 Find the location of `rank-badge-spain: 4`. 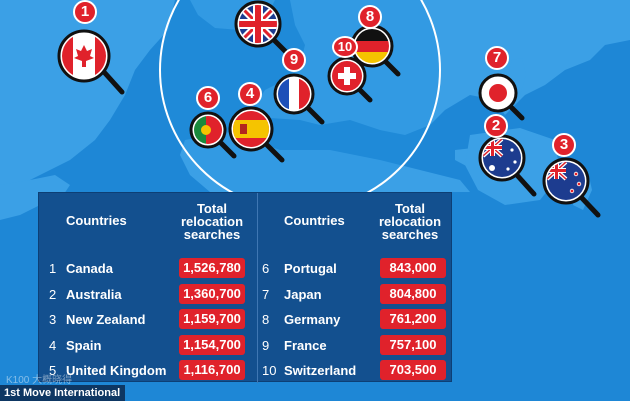

rank-badge-spain: 4 is located at coordinates (250, 94).